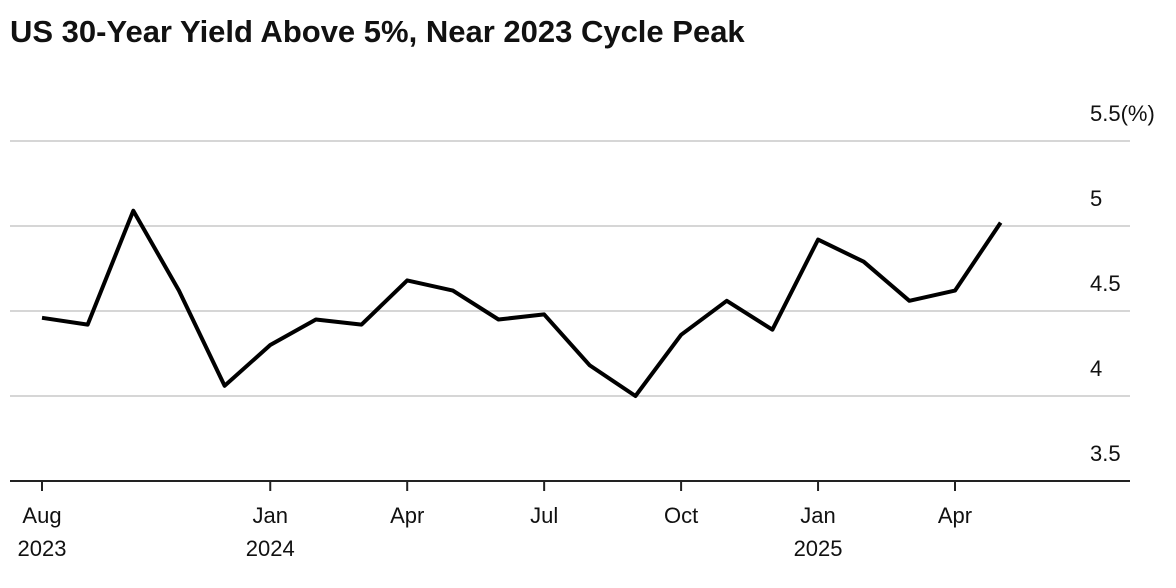 Image resolution: width=1176 pixels, height=588 pixels. I want to click on y-tick-label: 4, so click(1096, 368).